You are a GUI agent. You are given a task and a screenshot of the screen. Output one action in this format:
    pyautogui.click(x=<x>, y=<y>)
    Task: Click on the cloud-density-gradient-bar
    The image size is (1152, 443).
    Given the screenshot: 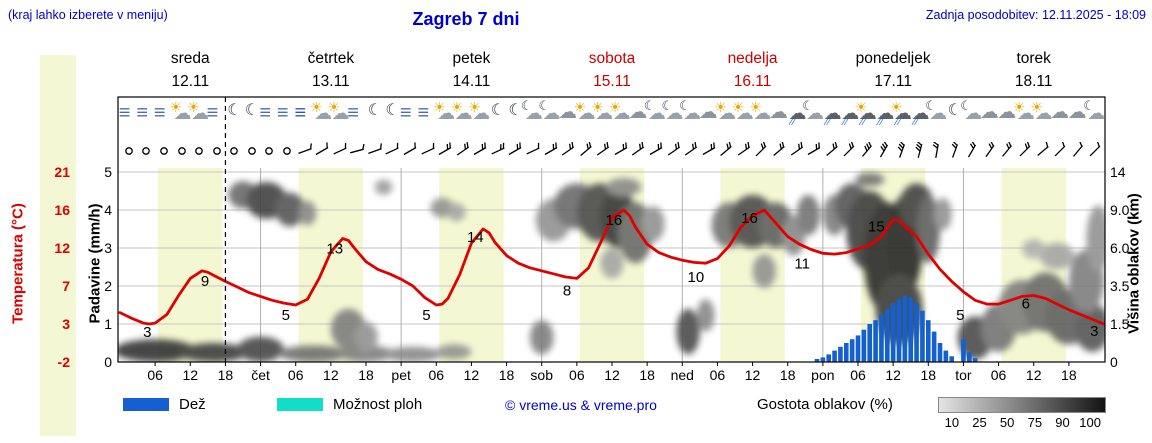 What is the action you would take?
    pyautogui.click(x=1022, y=405)
    